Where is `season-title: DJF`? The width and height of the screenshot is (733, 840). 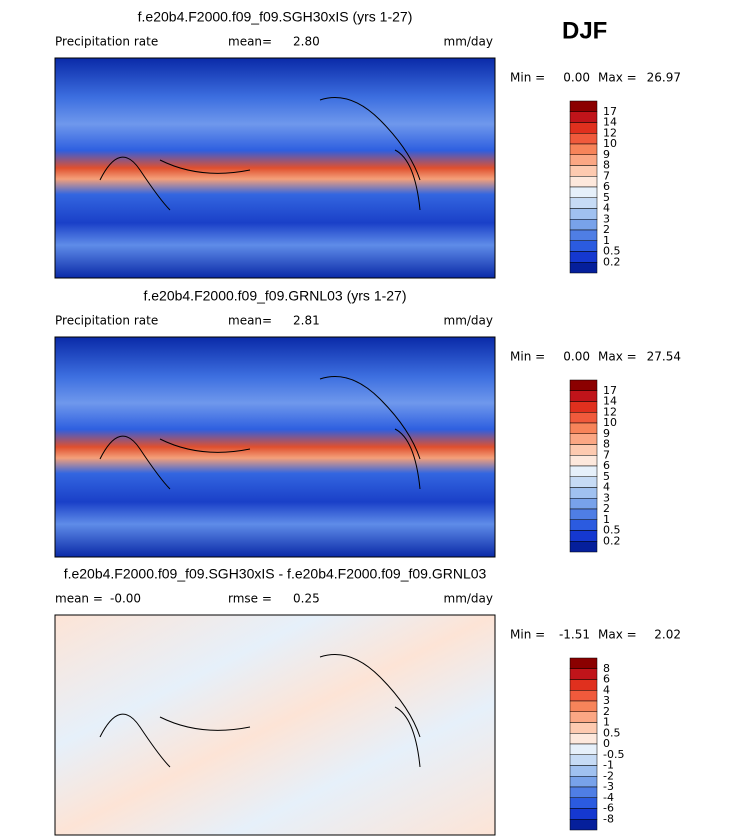
season-title: DJF is located at coordinates (584, 30).